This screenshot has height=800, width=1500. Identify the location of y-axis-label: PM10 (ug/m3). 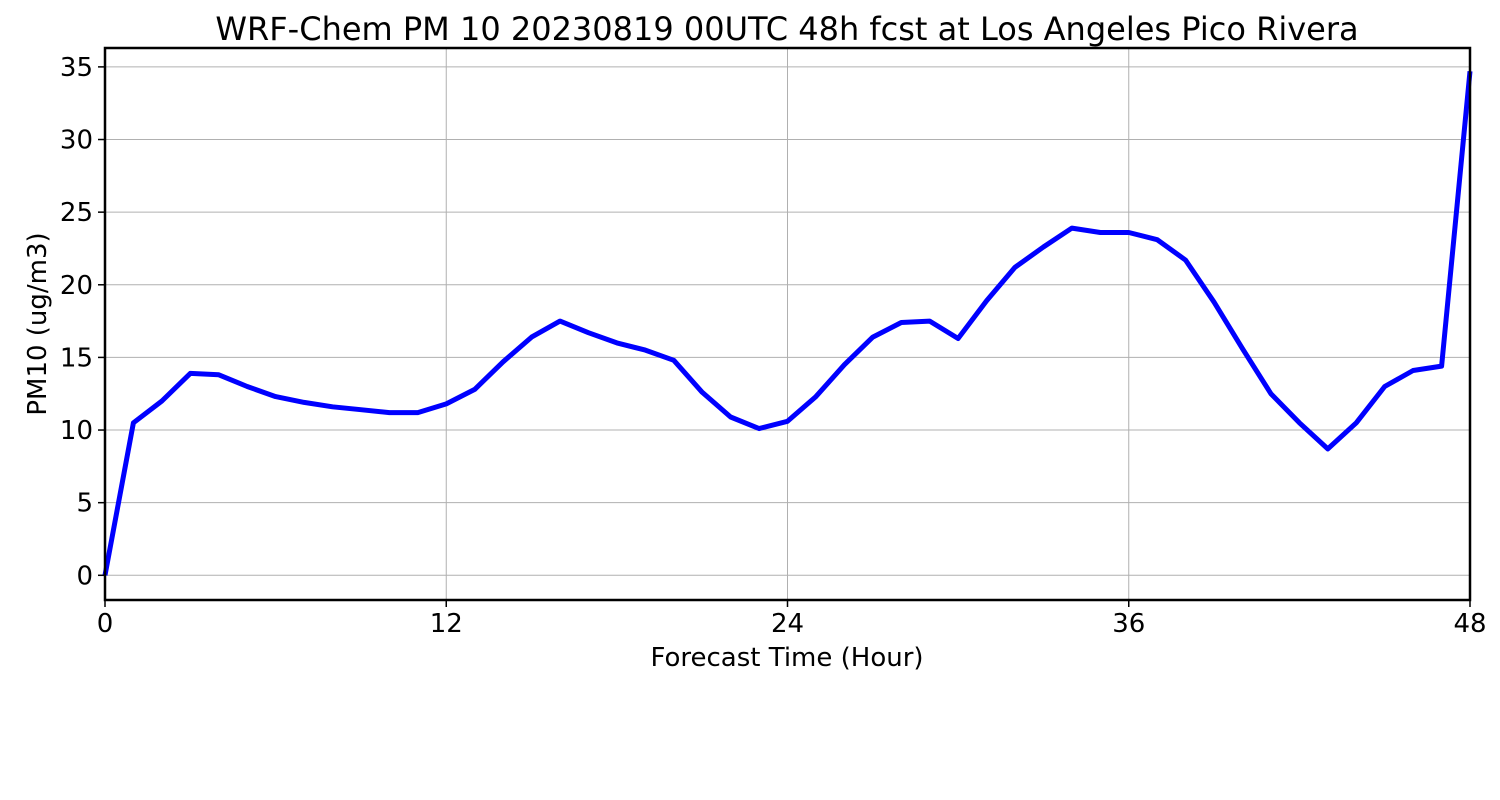
(38, 323).